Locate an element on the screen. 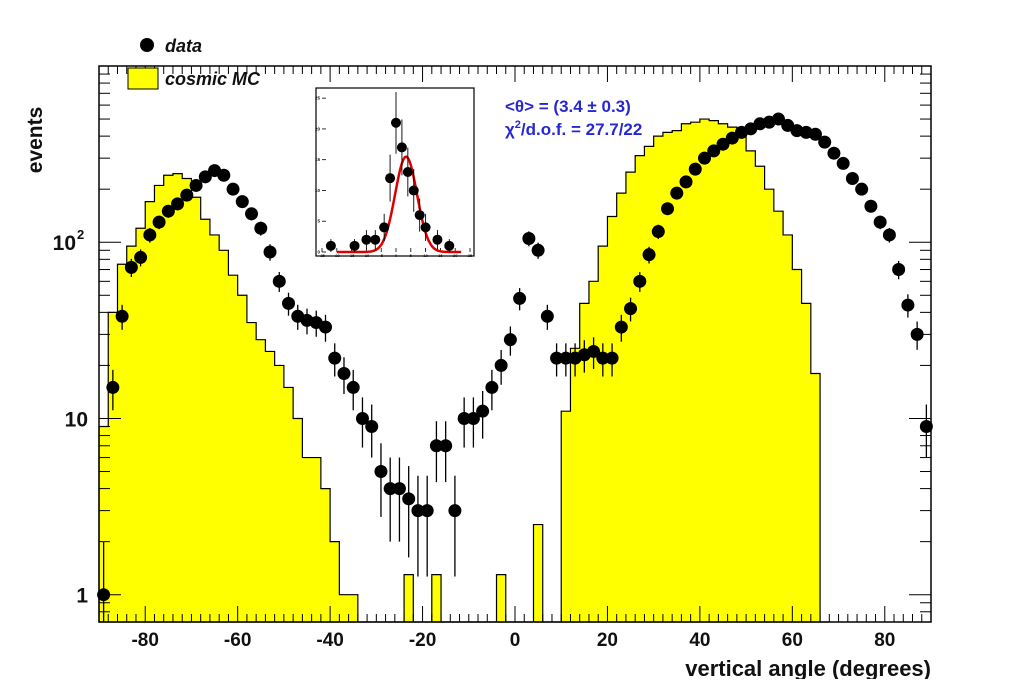 This screenshot has width=1020, height=684. inset-y-tick-label: 10 is located at coordinates (318, 190).